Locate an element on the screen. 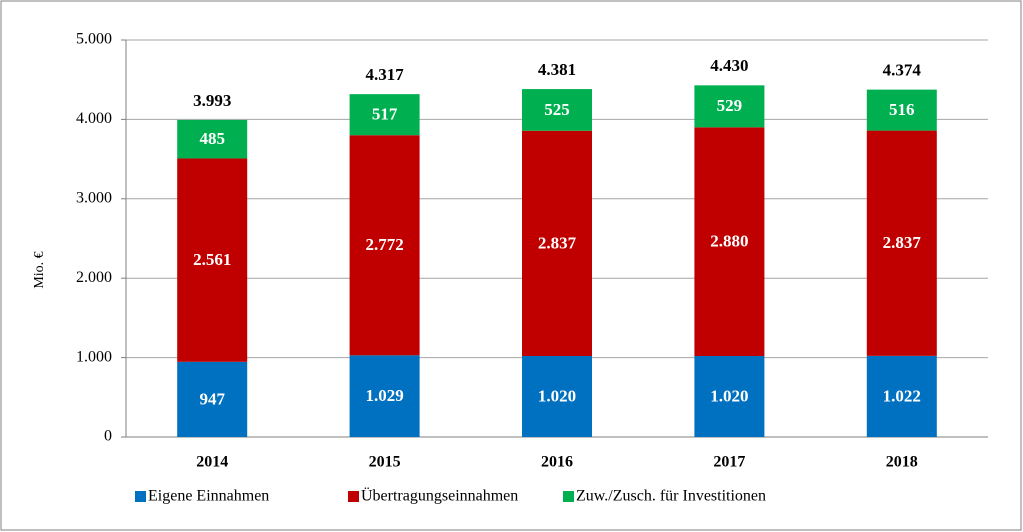  data-label: 529 is located at coordinates (730, 105).